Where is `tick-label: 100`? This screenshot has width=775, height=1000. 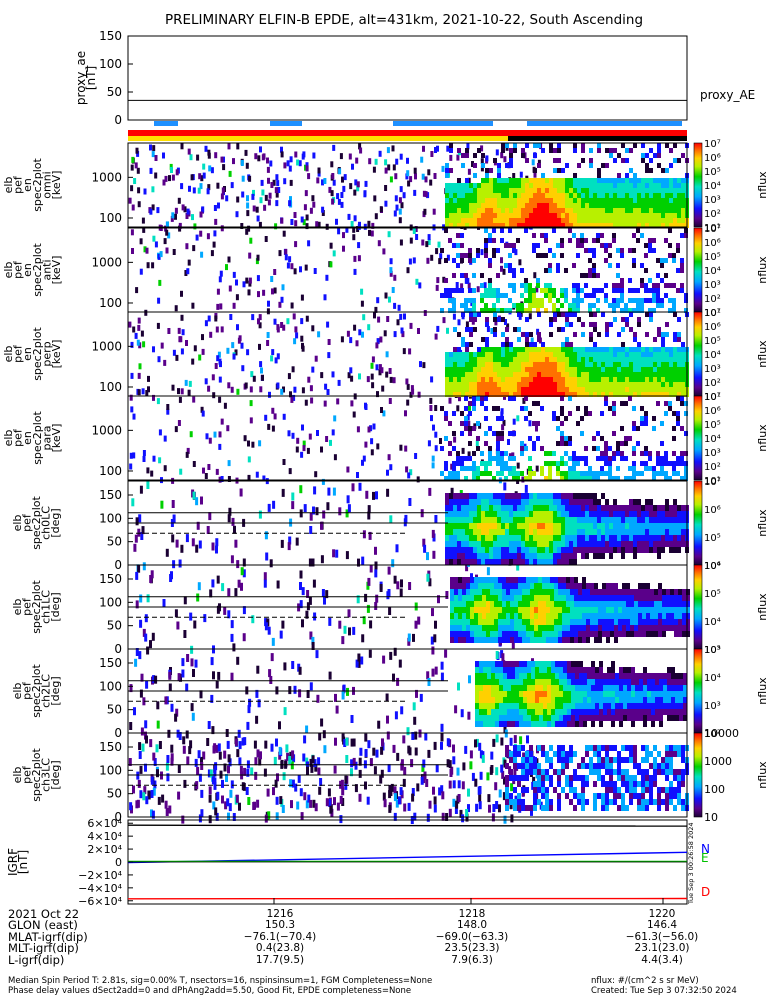
tick-label: 100 is located at coordinates (110, 303).